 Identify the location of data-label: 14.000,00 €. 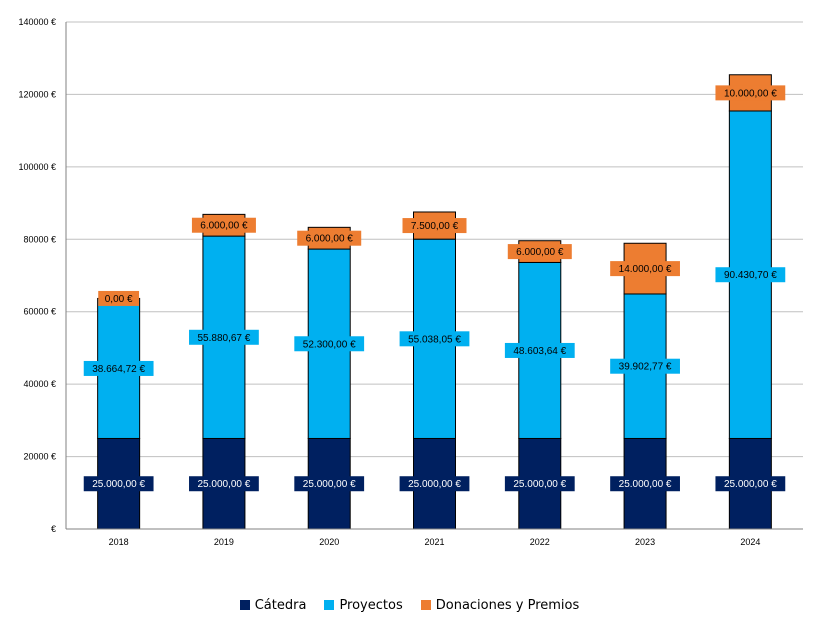
(645, 269).